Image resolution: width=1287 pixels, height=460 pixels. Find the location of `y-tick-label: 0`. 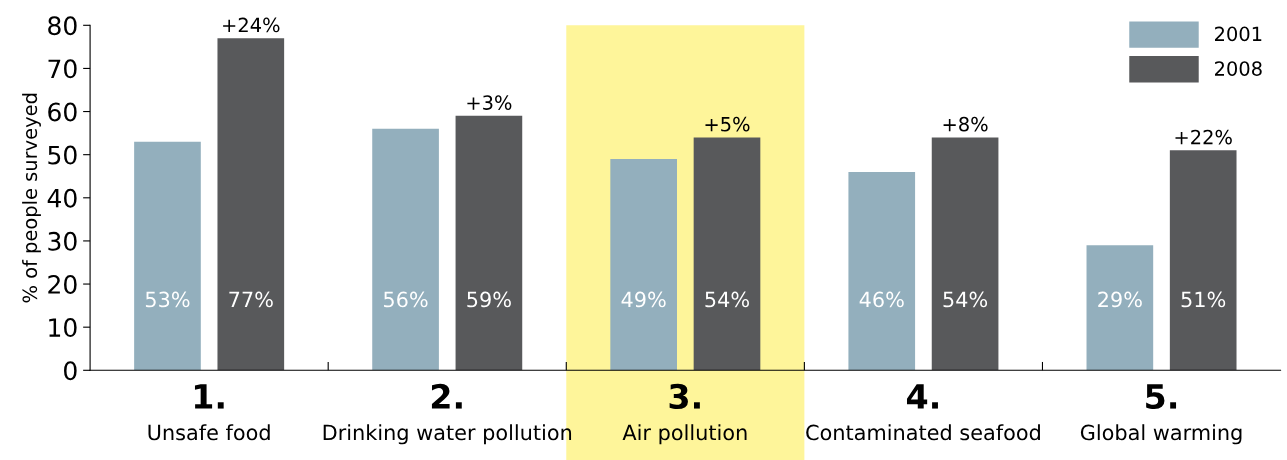

y-tick-label: 0 is located at coordinates (70, 371).